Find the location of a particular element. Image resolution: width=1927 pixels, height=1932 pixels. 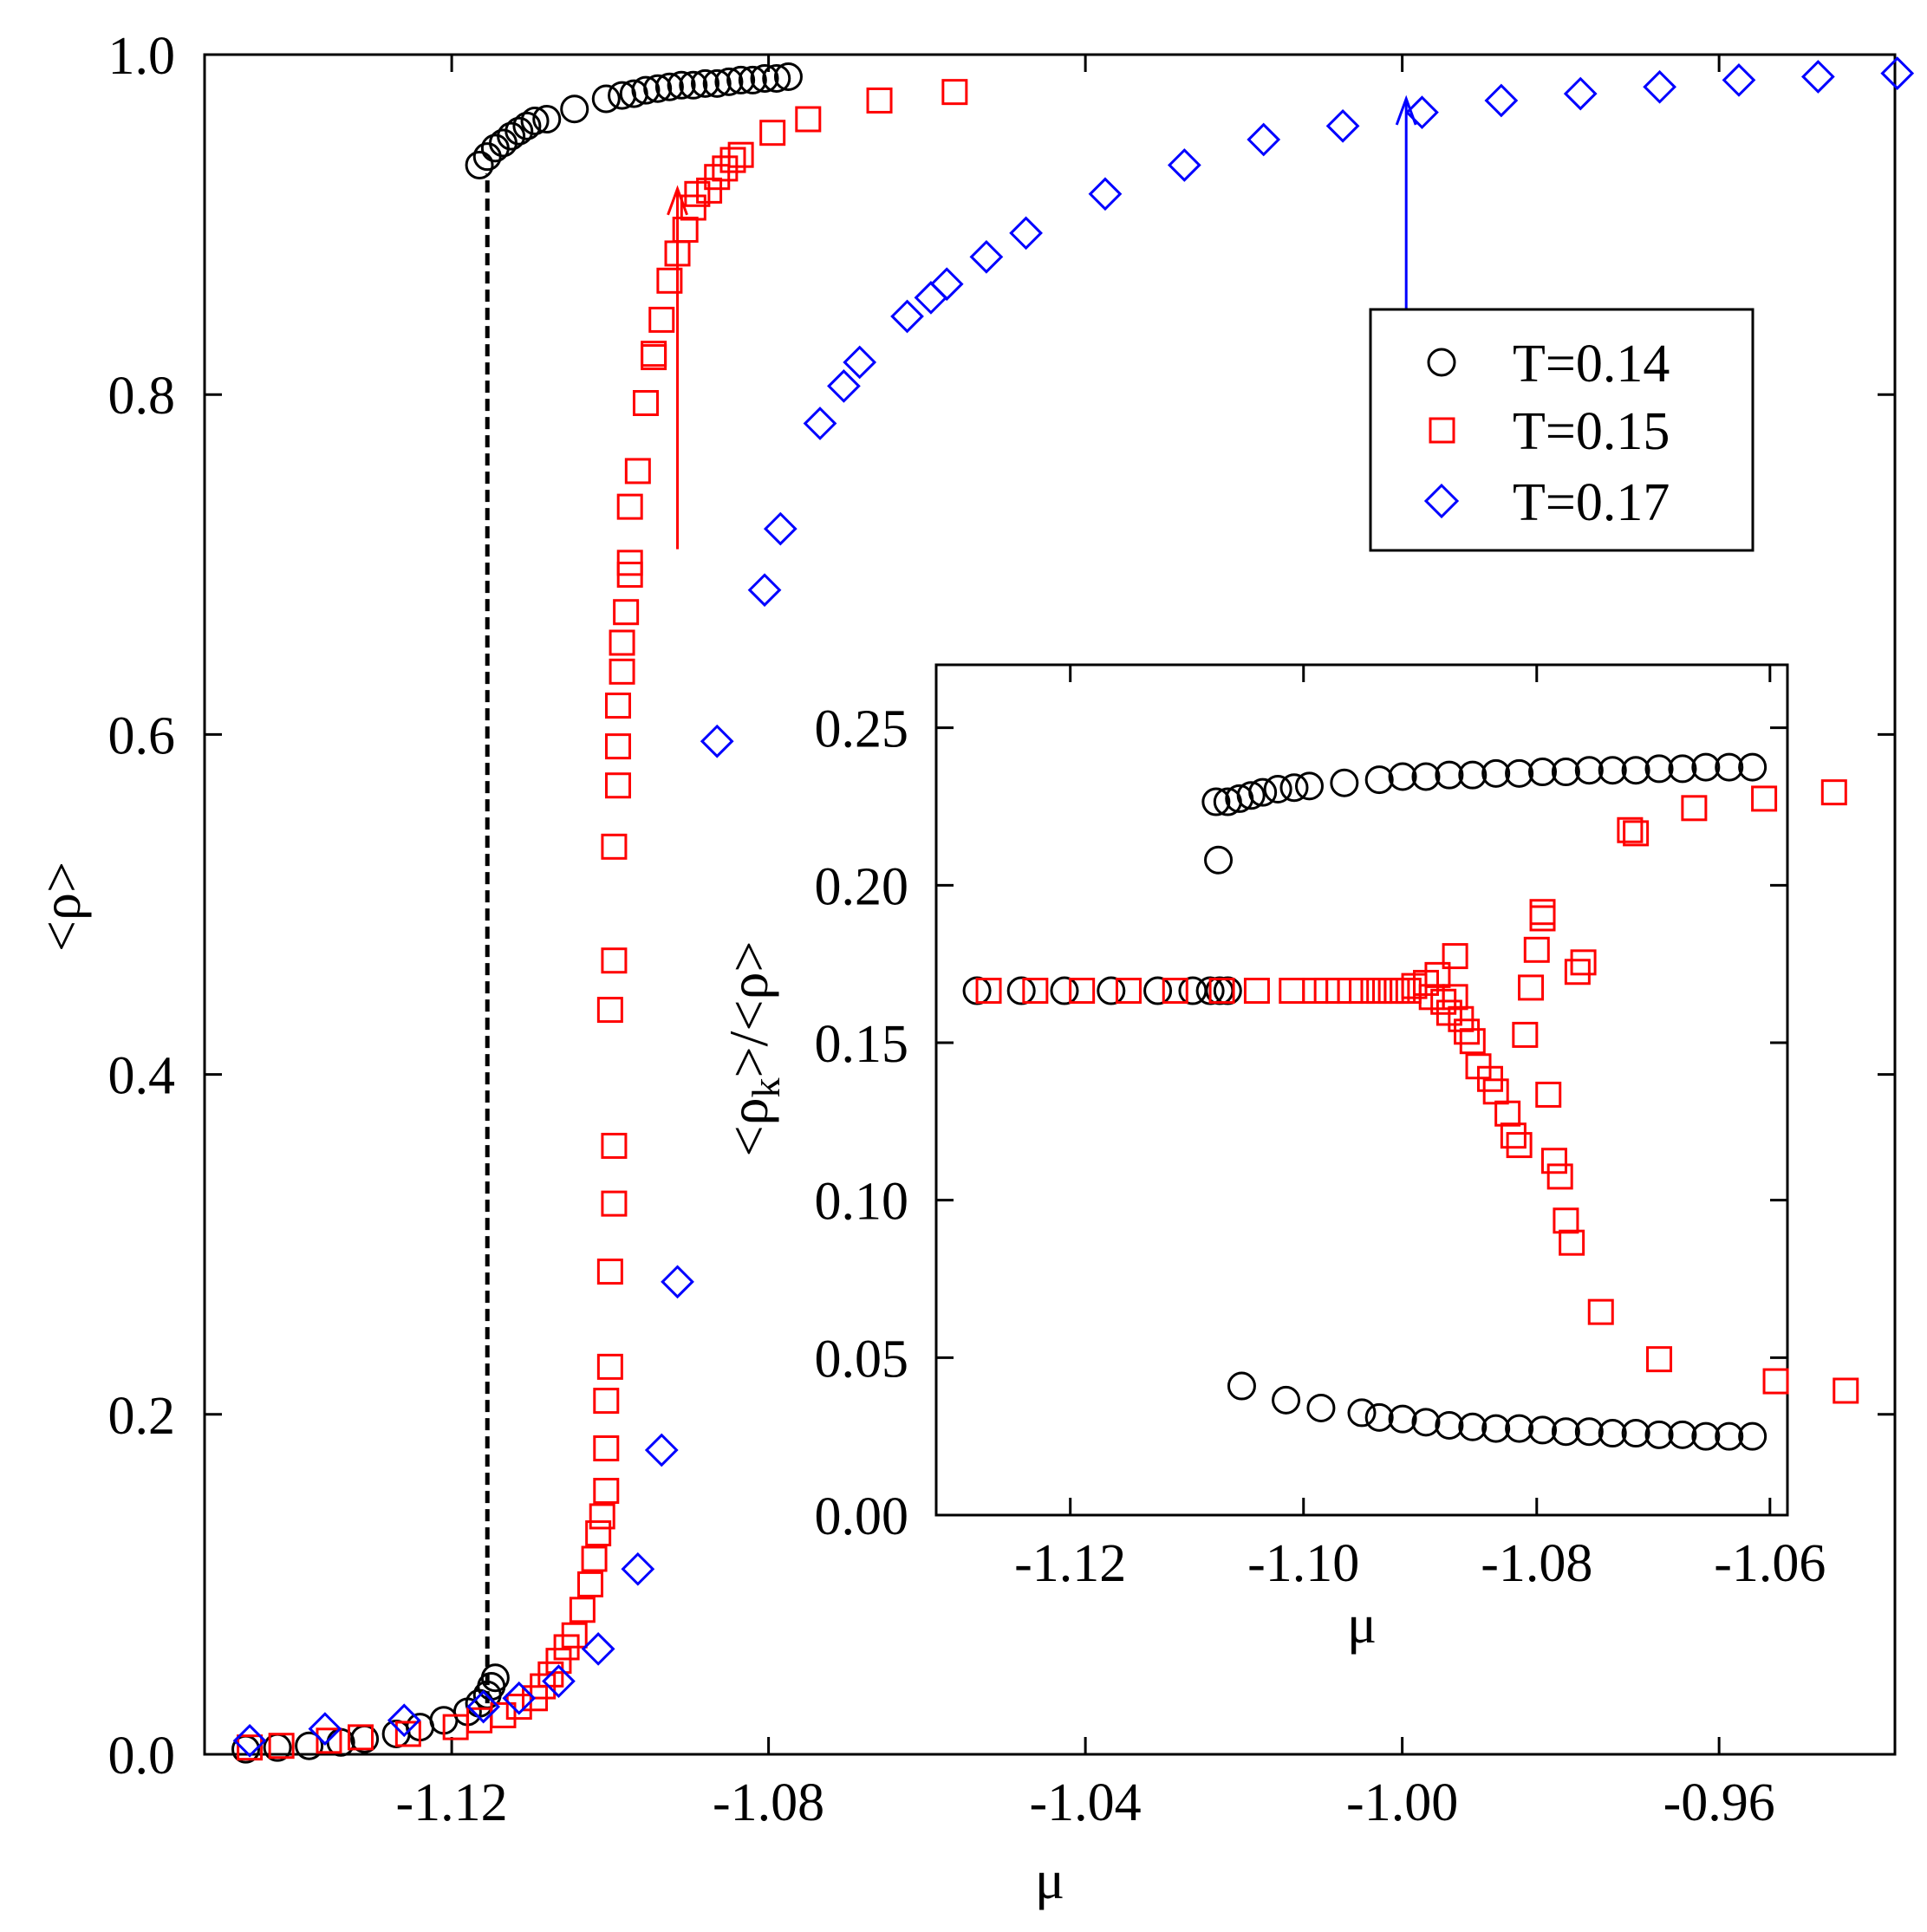

x-tick-label: -1.08 is located at coordinates (768, 1802).